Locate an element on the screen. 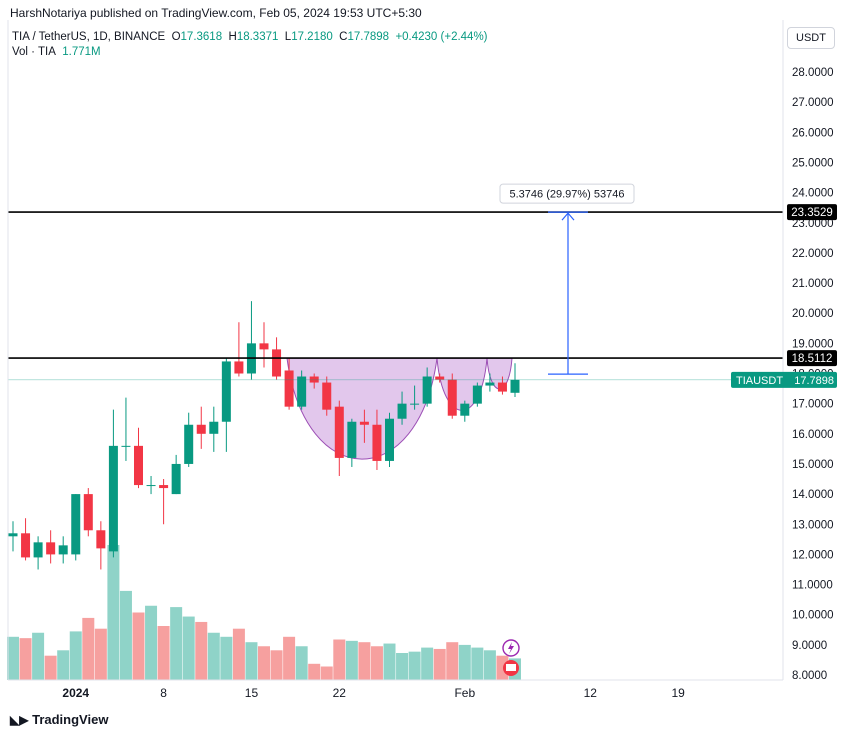  y-tick-label: 11.0000 is located at coordinates (812, 586).